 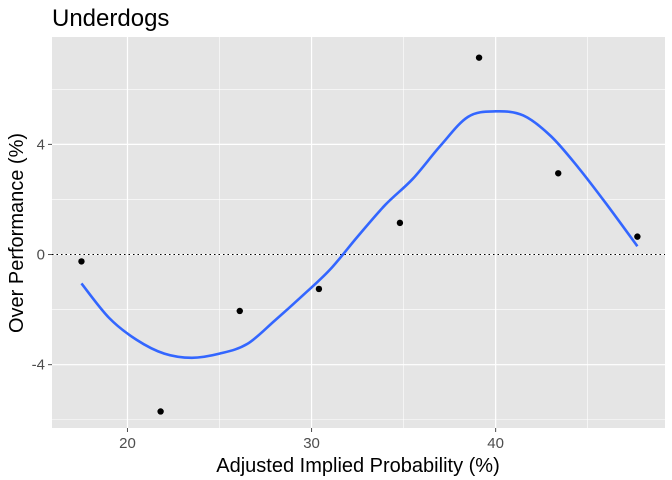 I want to click on y-tick-label: 0, so click(x=41, y=255).